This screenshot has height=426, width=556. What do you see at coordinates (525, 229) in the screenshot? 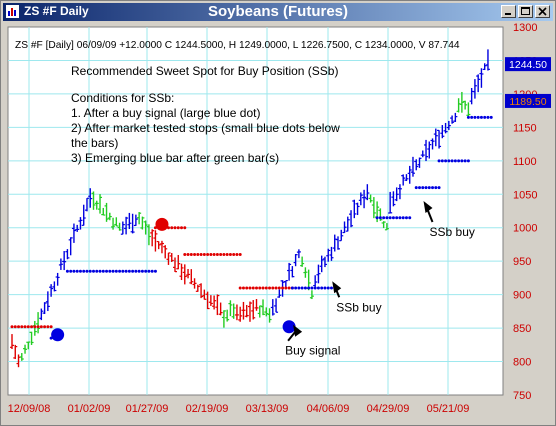
I see `y-tick-label: 1000` at bounding box center [525, 229].